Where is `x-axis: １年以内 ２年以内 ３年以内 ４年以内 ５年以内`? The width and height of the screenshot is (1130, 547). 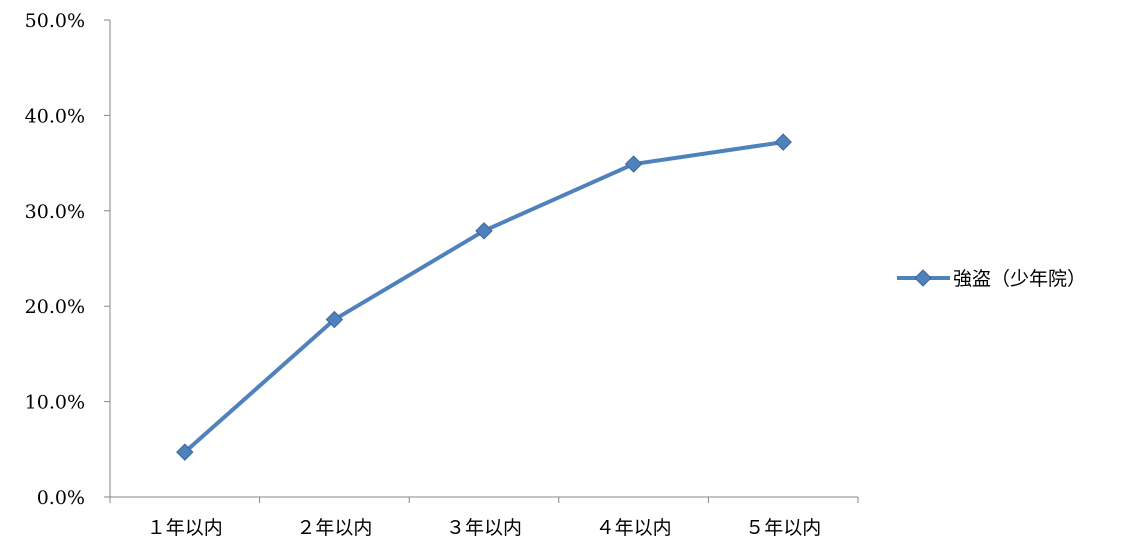 x-axis: １年以内 ２年以内 ３年以内 ４年以内 ５年以内 is located at coordinates (484, 517).